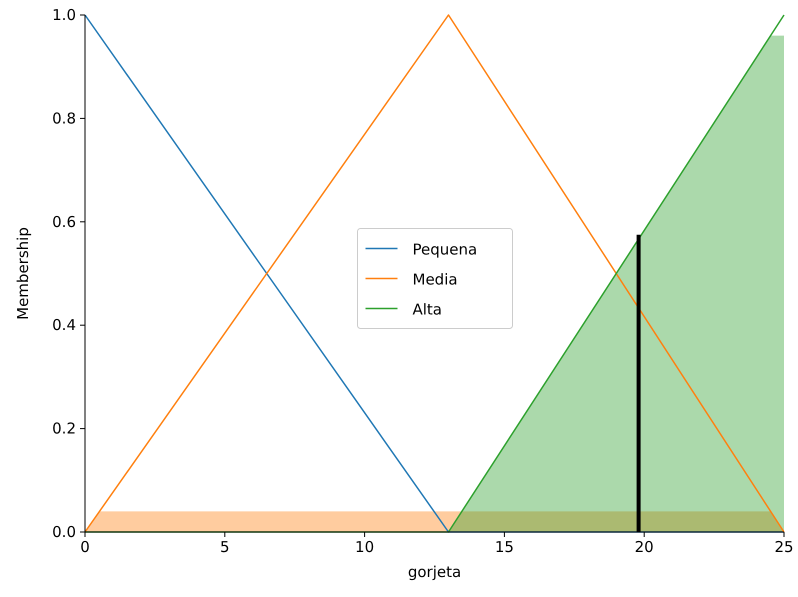  What do you see at coordinates (64, 118) in the screenshot?
I see `y-tick-label: 0.8` at bounding box center [64, 118].